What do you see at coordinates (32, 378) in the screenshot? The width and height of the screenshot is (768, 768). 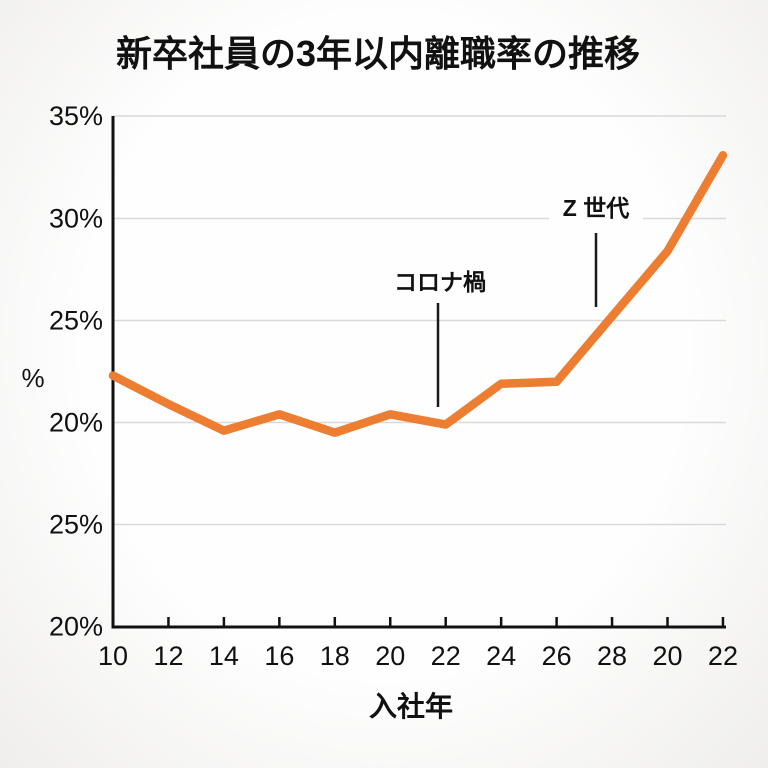 I see `y-axis-unit-label: %` at bounding box center [32, 378].